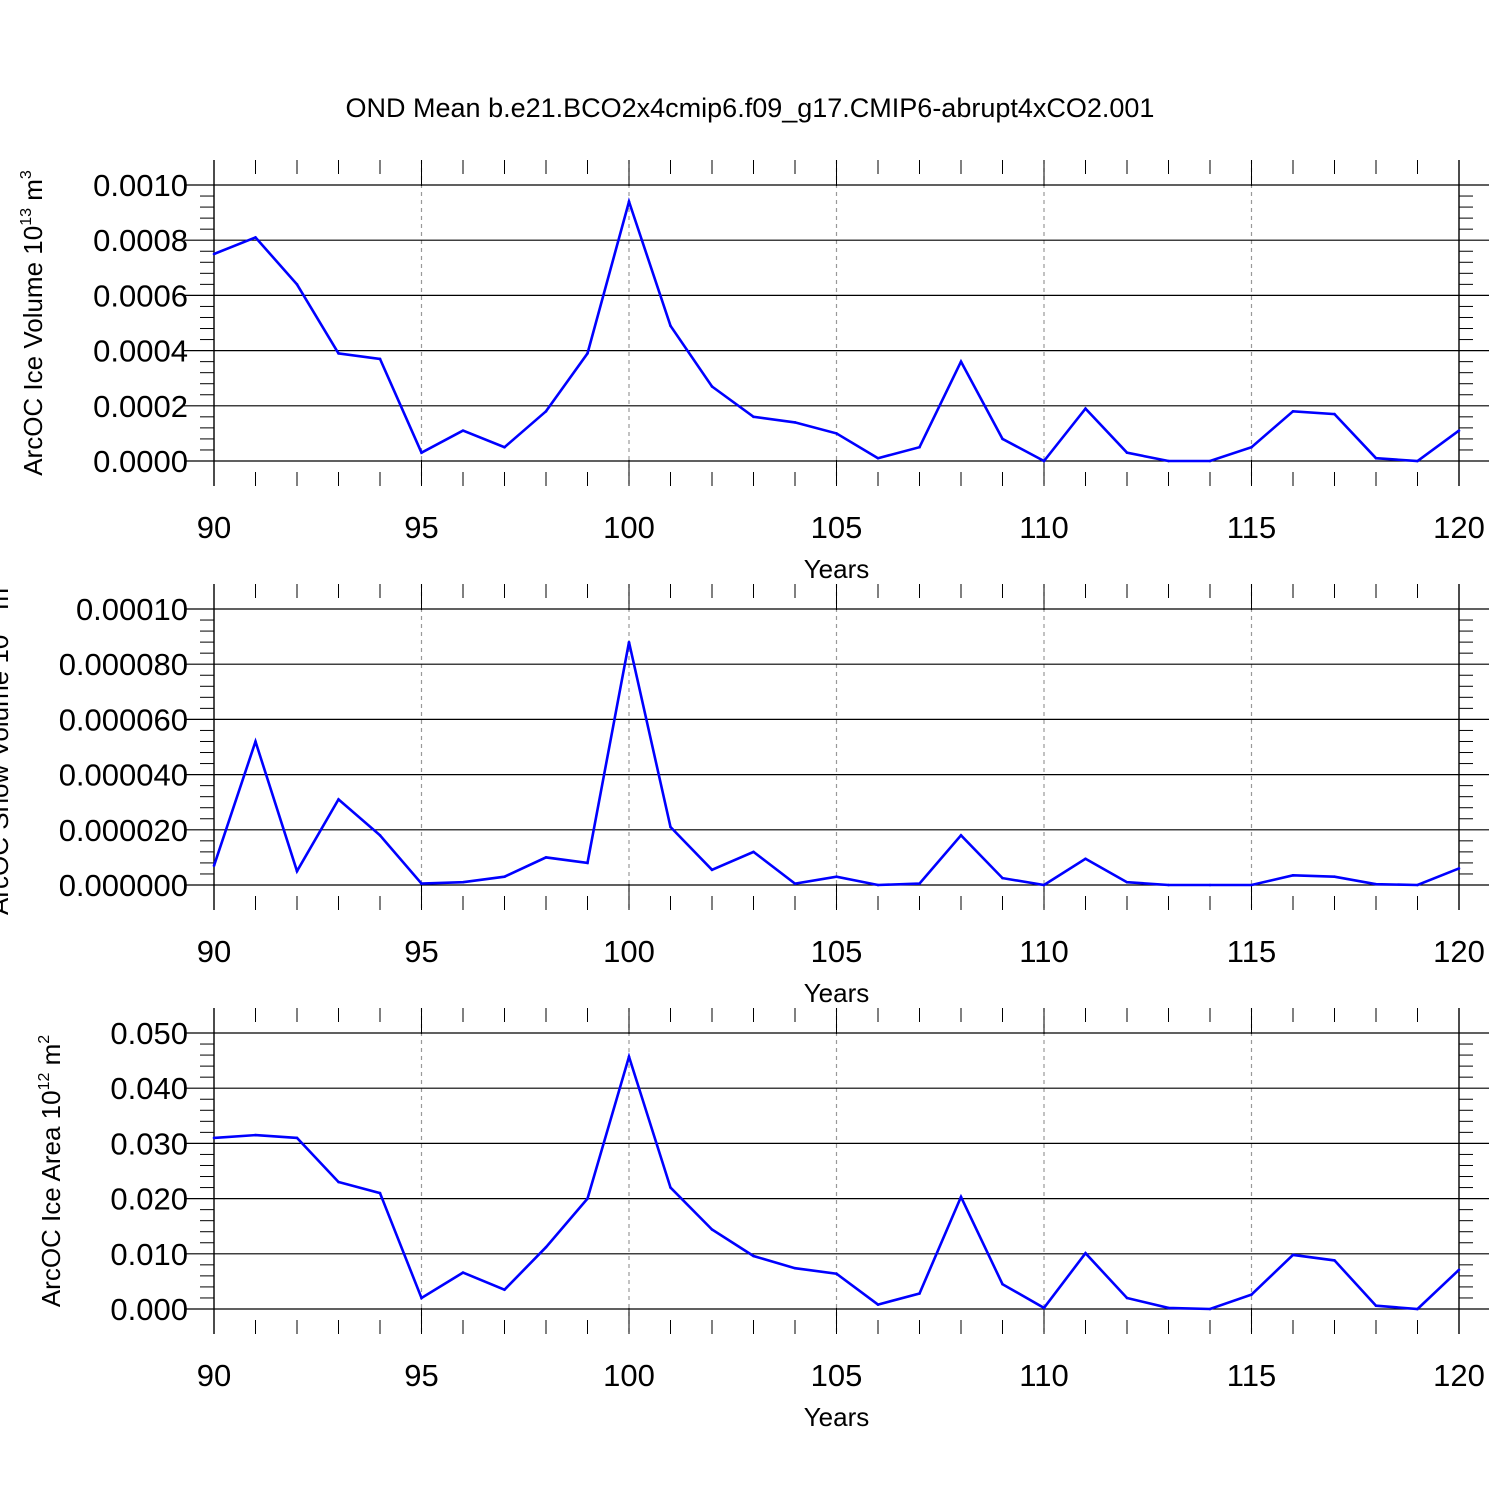 Image resolution: width=1500 pixels, height=1500 pixels. I want to click on y-tick-label: 0.000040, so click(123, 775).